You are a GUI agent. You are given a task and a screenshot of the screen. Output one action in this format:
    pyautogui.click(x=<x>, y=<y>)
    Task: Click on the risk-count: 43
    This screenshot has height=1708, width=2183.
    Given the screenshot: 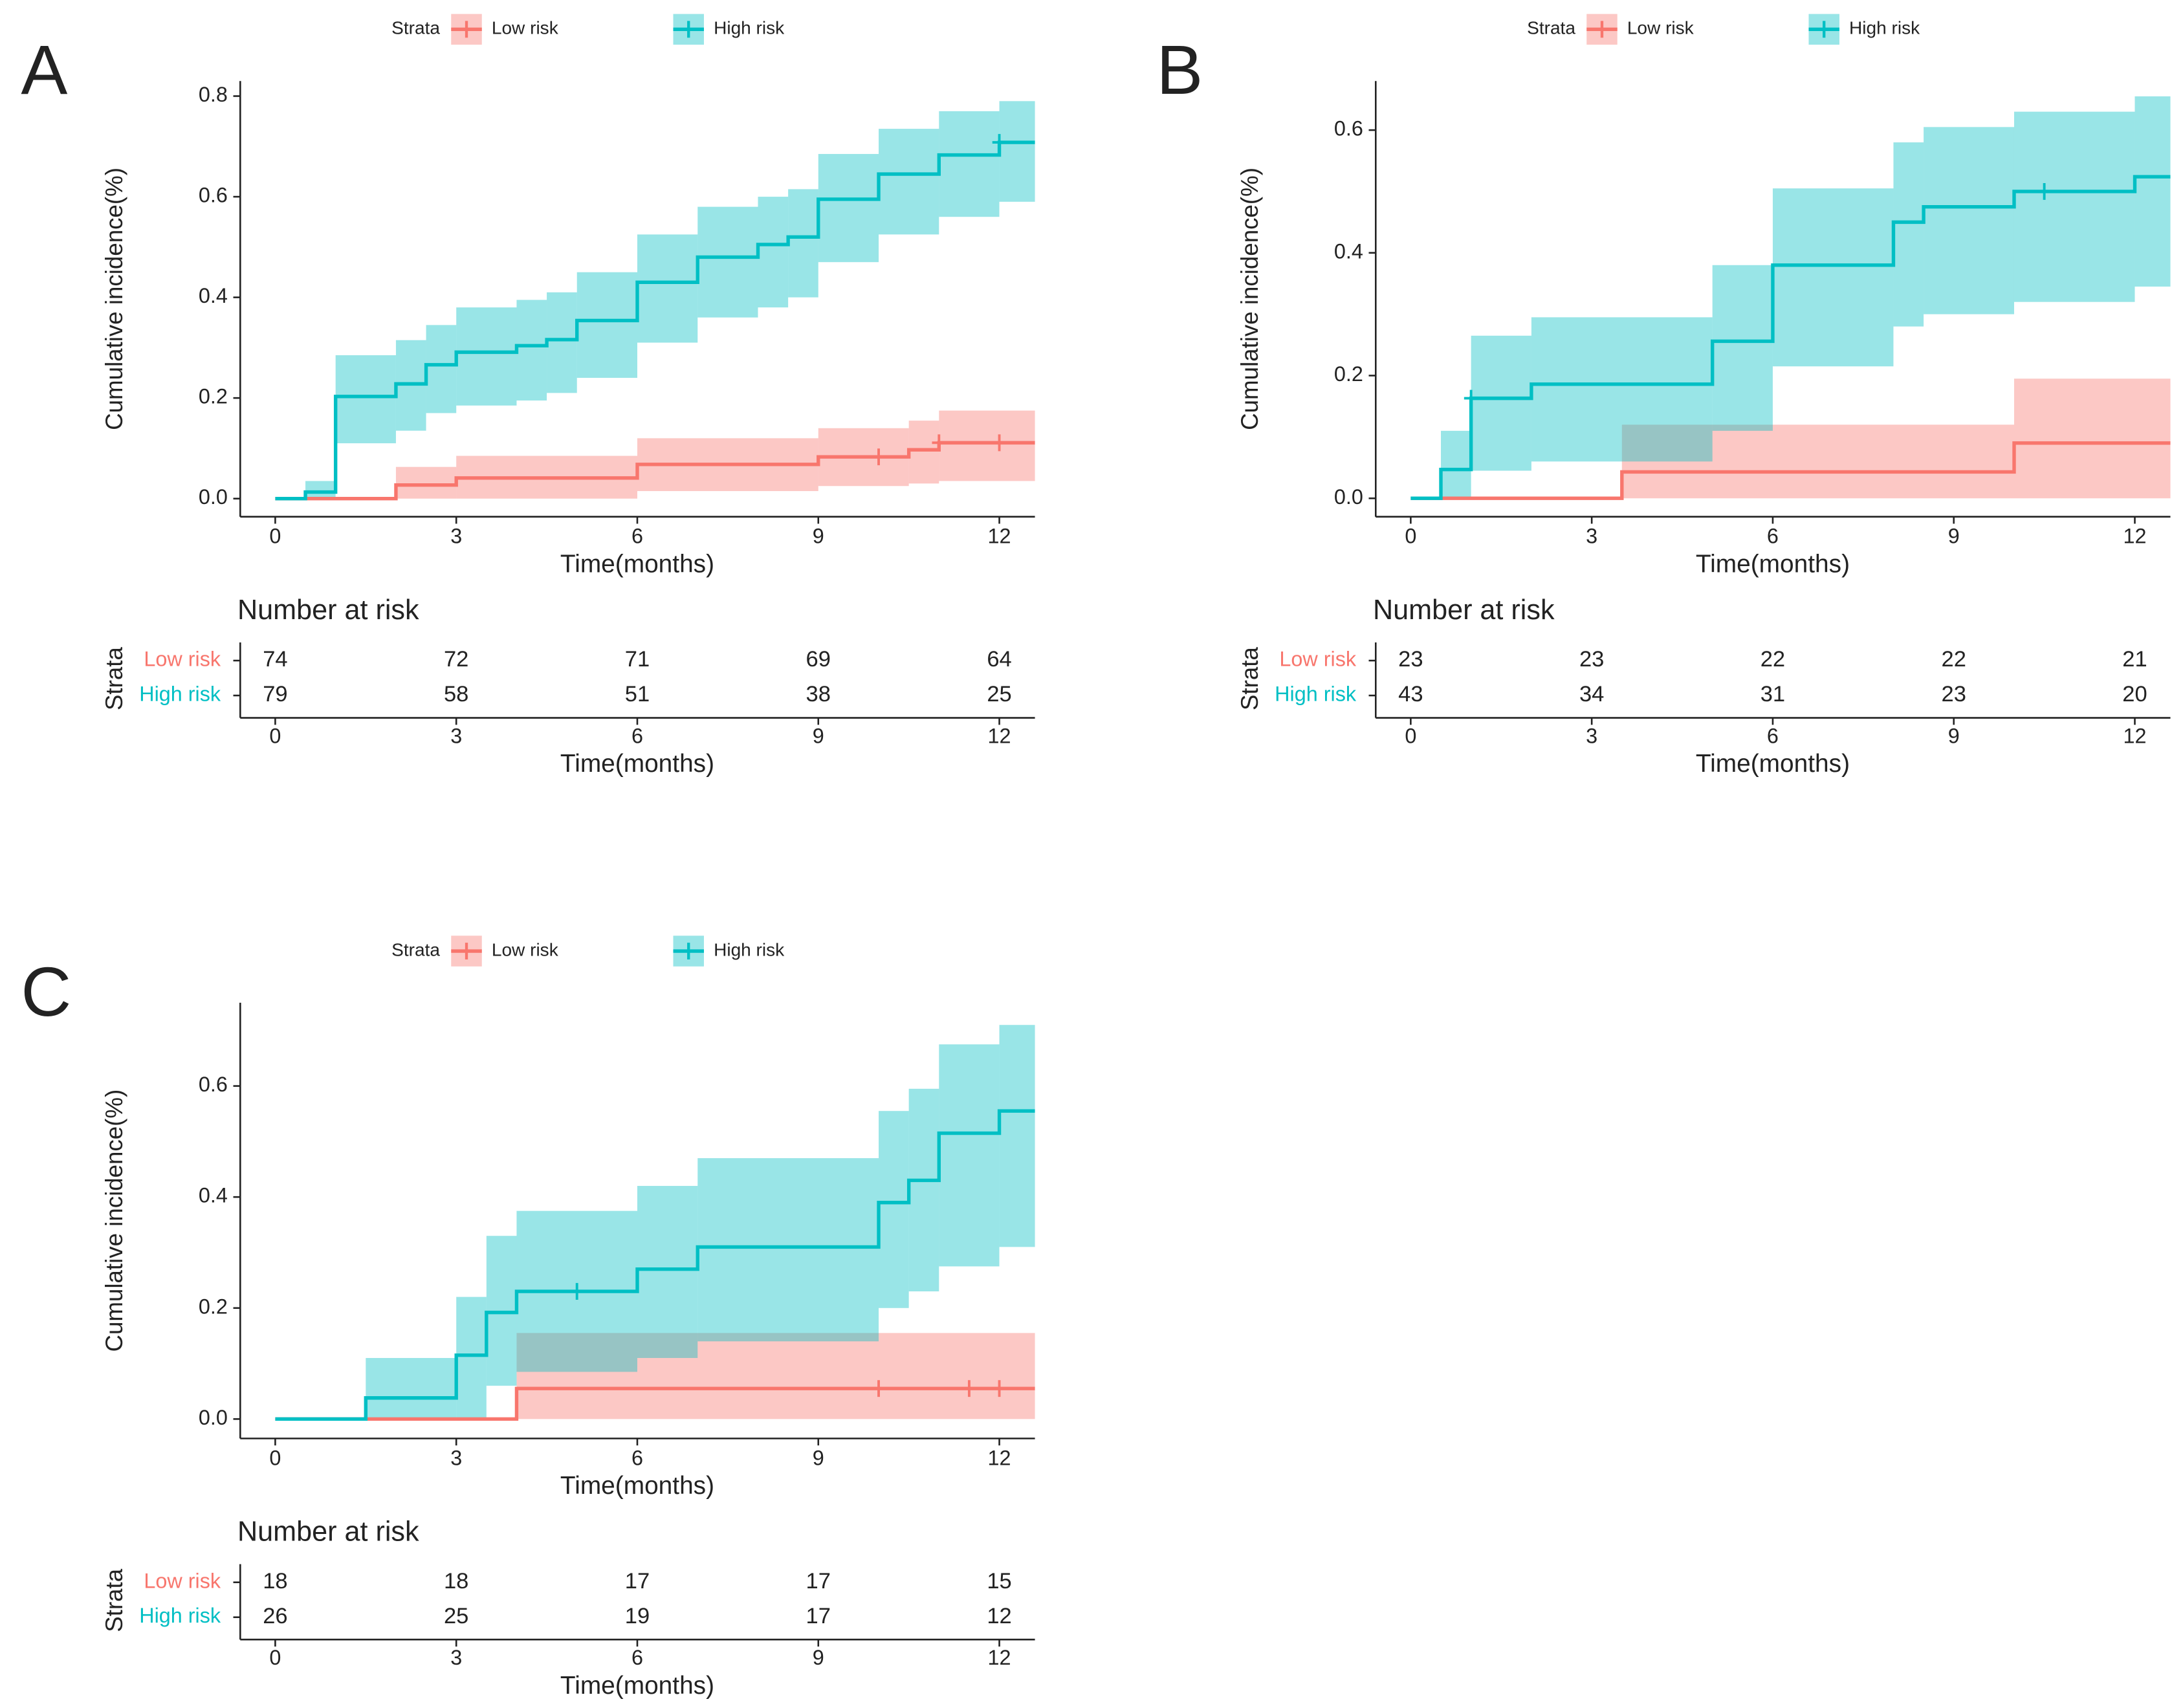 What is the action you would take?
    pyautogui.click(x=1410, y=694)
    